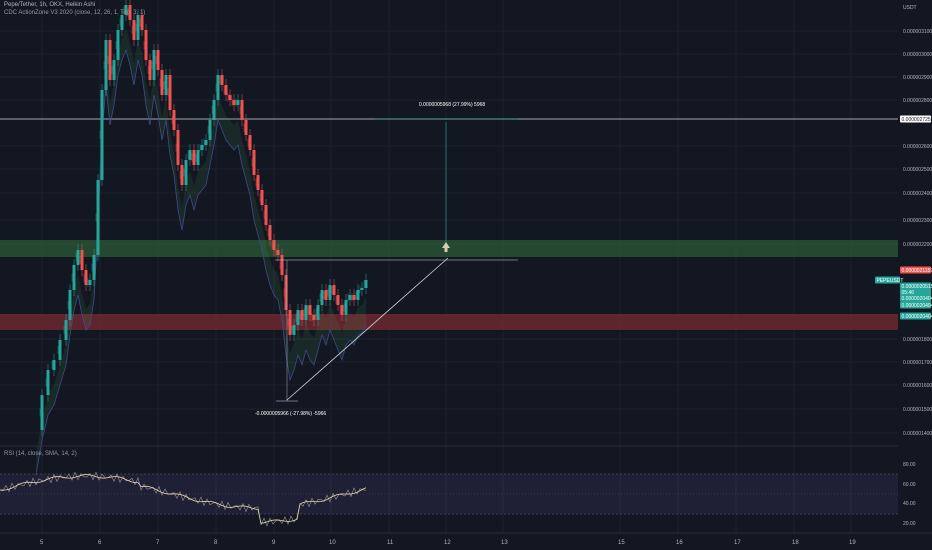  I want to click on down-measure-label: -0.0000005966 (-27.98%) -5966, so click(290, 414).